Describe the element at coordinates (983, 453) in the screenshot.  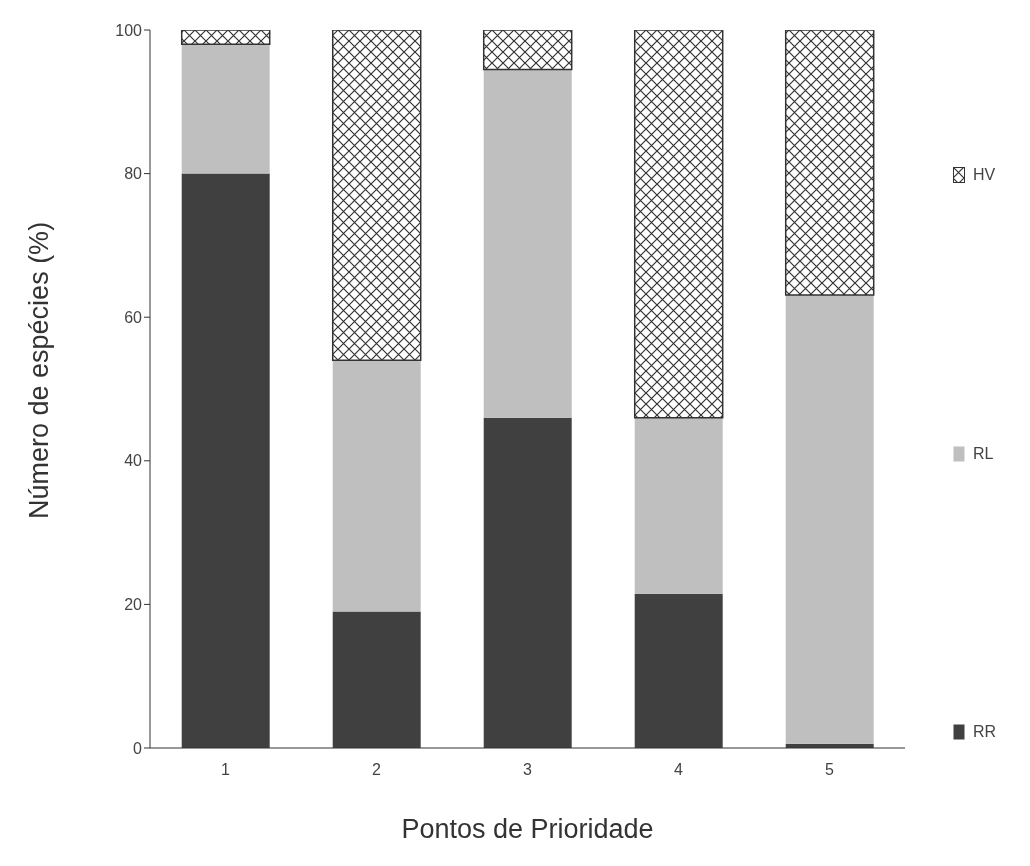
I see `legend-label: RL` at that location.